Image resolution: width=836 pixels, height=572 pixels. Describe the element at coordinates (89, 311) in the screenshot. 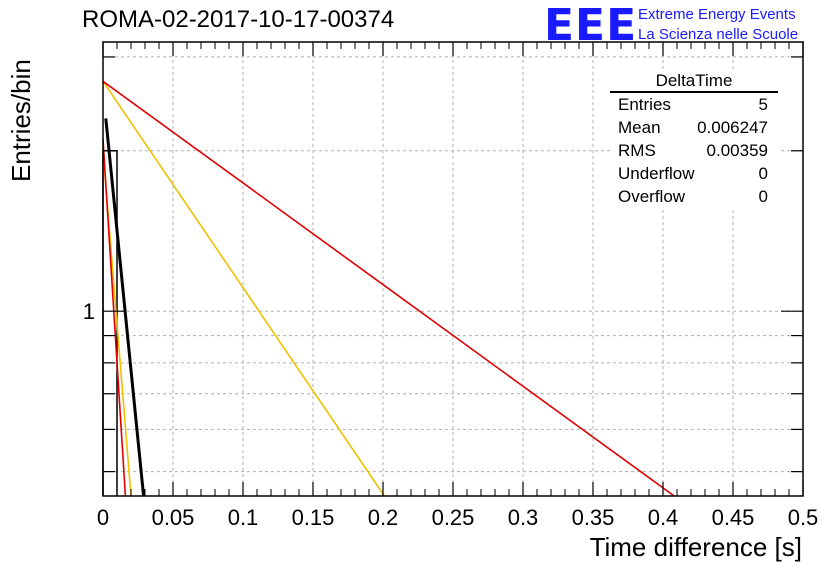

I see `y-tick-label: 1` at that location.